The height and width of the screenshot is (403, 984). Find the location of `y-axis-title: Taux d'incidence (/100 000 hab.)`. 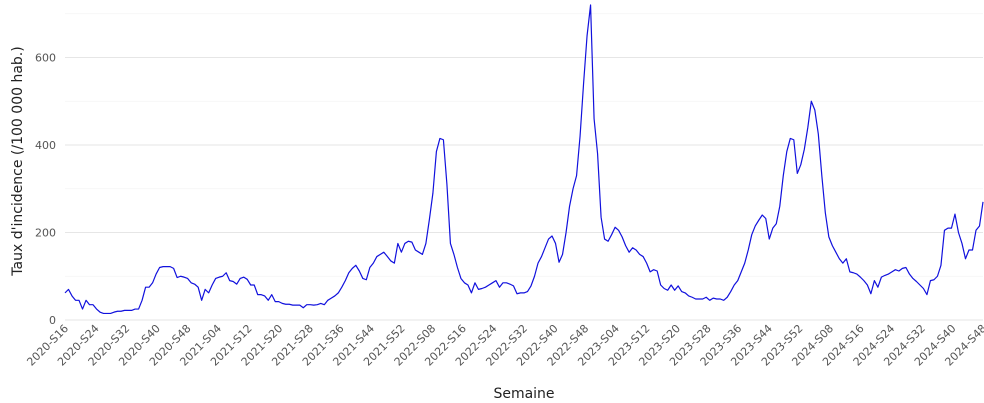

y-axis-title: Taux d'incidence (/100 000 hab.) is located at coordinates (18, 161).